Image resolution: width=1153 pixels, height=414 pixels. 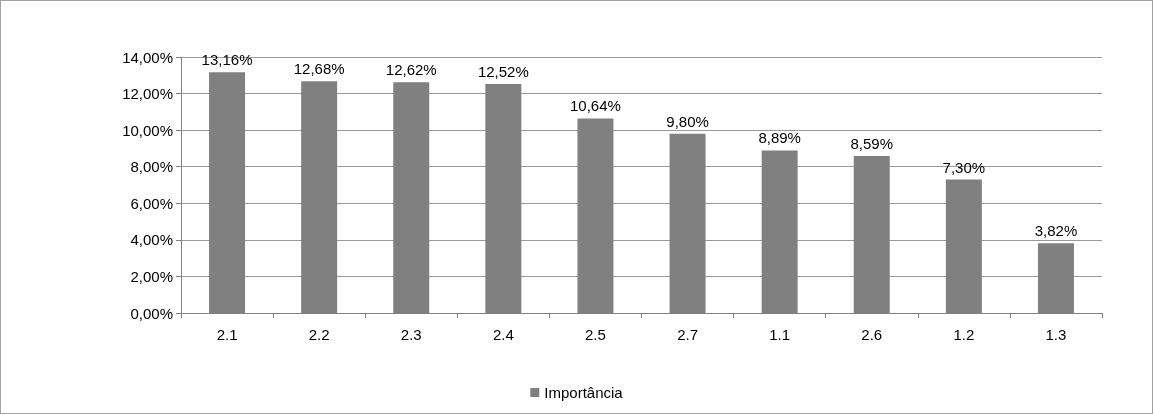 I want to click on x-tick-label: 1.1, so click(x=780, y=334).